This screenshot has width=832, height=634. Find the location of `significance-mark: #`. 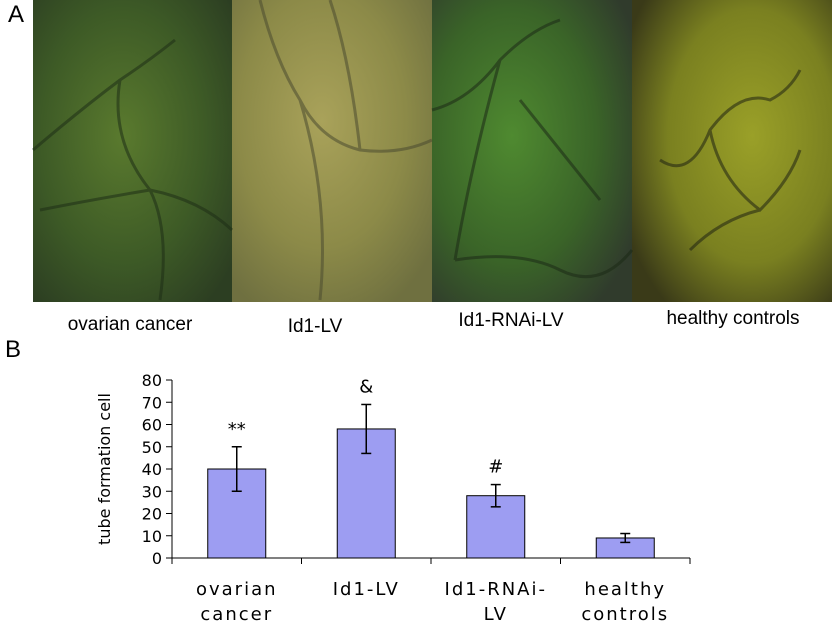

significance-mark: # is located at coordinates (495, 467).